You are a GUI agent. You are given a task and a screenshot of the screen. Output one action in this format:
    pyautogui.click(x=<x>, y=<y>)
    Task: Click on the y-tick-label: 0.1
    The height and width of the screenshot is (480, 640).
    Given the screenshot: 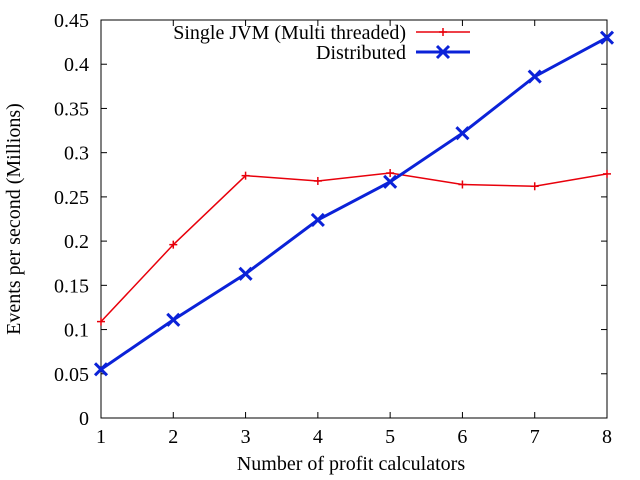 What is the action you would take?
    pyautogui.click(x=76, y=331)
    